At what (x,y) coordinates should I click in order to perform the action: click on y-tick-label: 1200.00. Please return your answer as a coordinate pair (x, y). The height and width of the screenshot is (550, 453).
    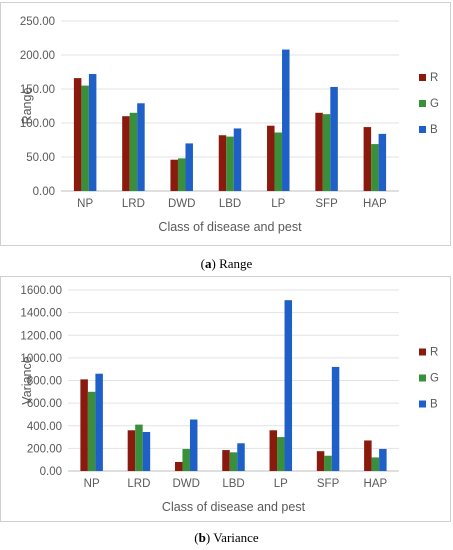
    Looking at the image, I should click on (41, 336).